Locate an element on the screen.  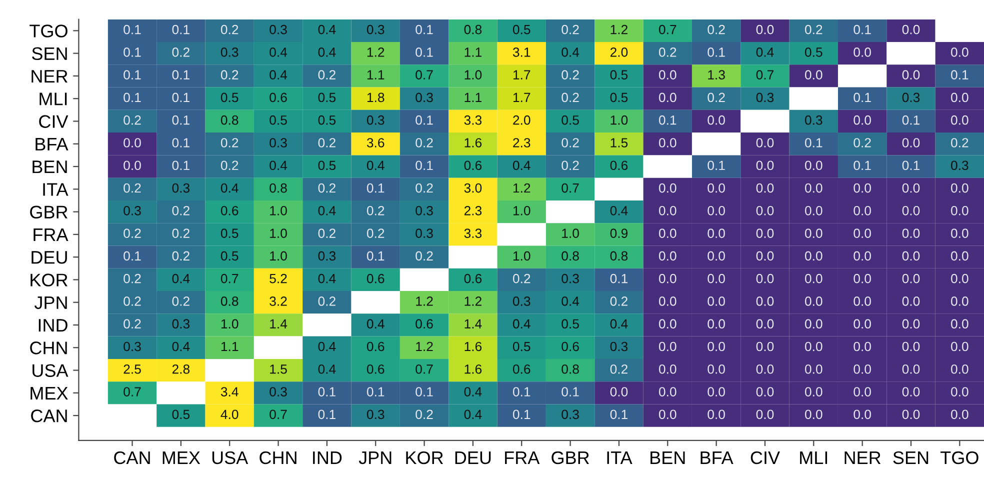
data-label: 3.1 is located at coordinates (521, 52).